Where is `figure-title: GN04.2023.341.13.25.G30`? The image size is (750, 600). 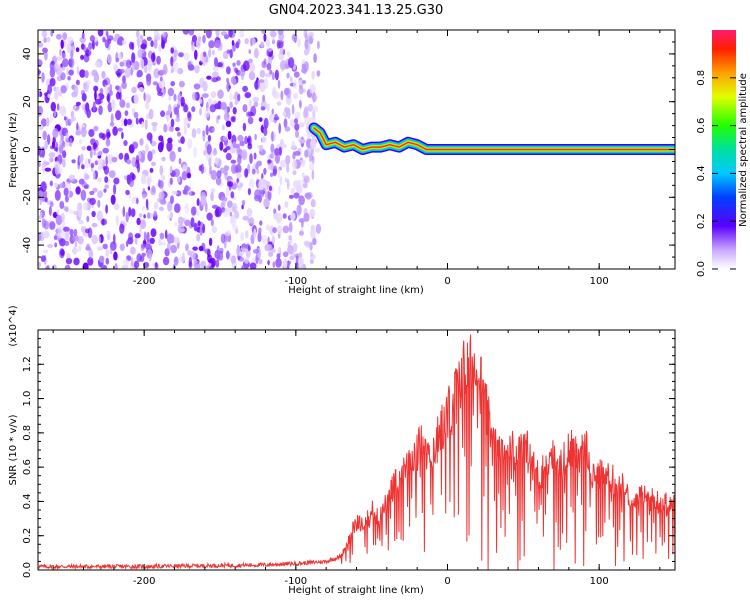
figure-title: GN04.2023.341.13.25.G30 is located at coordinates (356, 10).